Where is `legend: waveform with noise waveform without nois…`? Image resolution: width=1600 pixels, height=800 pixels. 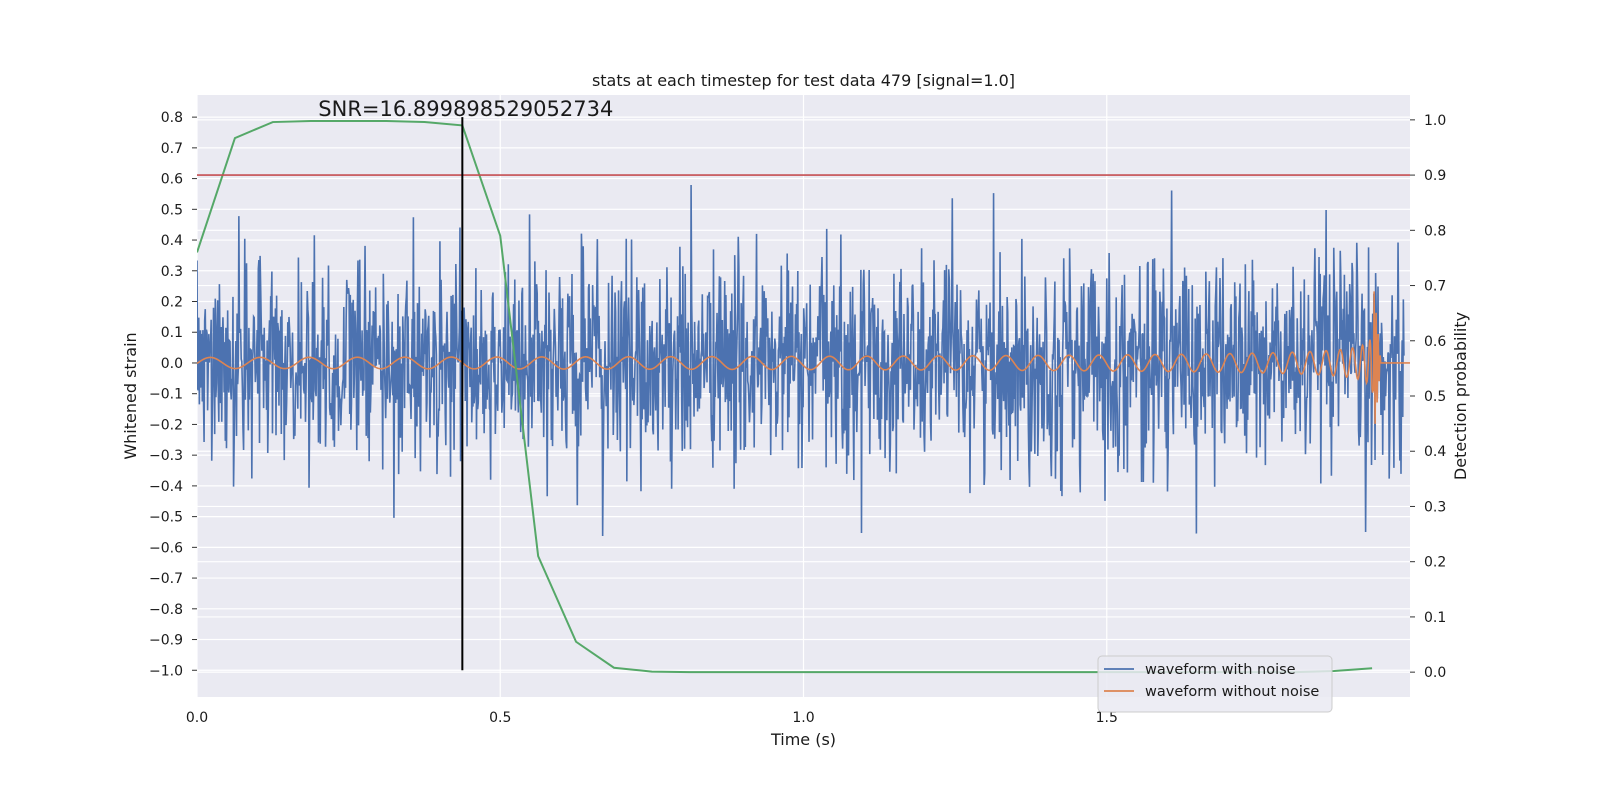 legend: waveform with noise waveform without nois… is located at coordinates (1215, 684).